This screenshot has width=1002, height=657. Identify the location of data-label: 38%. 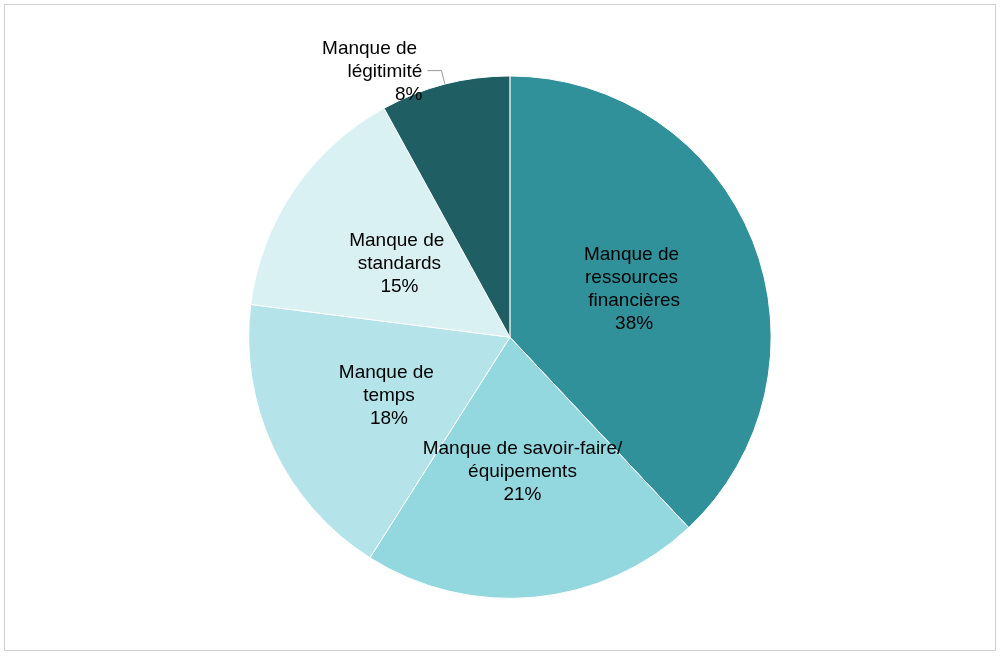
(634, 322).